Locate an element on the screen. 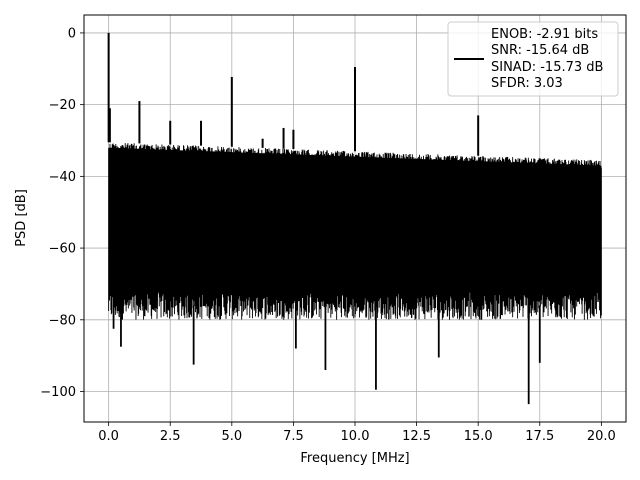 This screenshot has height=480, width=640. y-tick-label: −20 is located at coordinates (62, 105).